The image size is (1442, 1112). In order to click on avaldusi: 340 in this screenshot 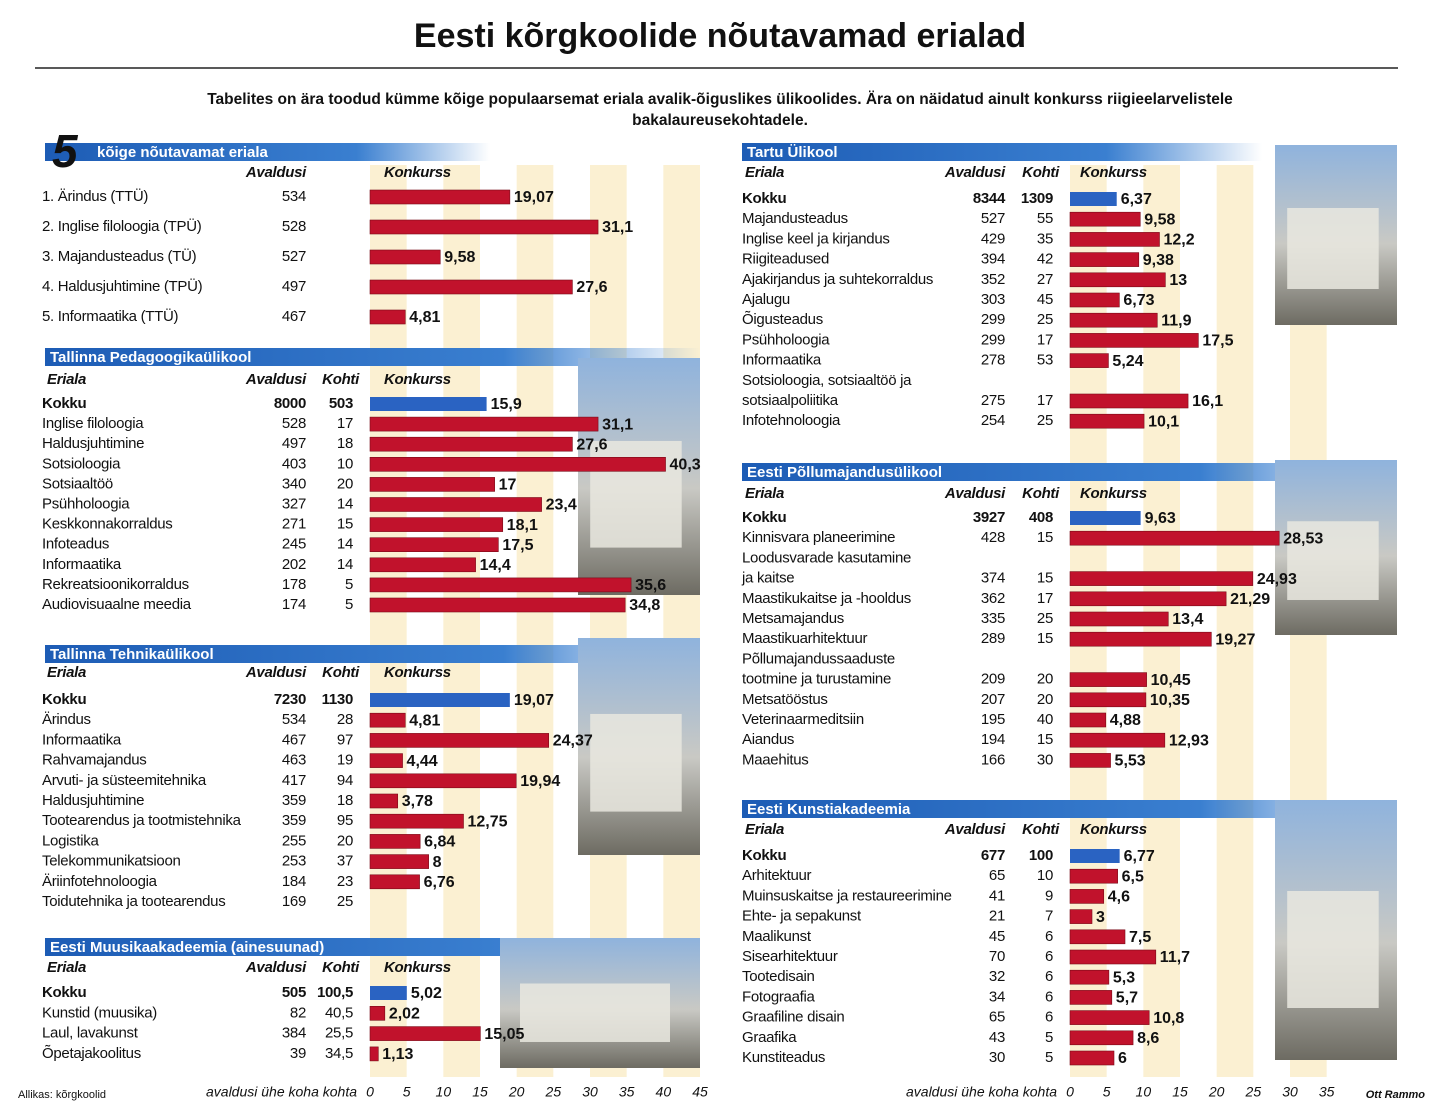, I will do `click(294, 483)`.